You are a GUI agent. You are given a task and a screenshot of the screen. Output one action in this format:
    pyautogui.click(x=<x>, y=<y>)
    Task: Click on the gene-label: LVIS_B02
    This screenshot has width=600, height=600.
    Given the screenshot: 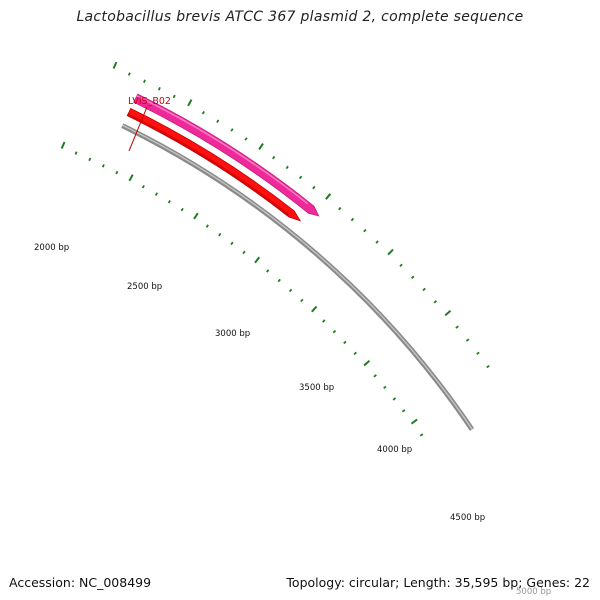 What is the action you would take?
    pyautogui.click(x=149, y=101)
    